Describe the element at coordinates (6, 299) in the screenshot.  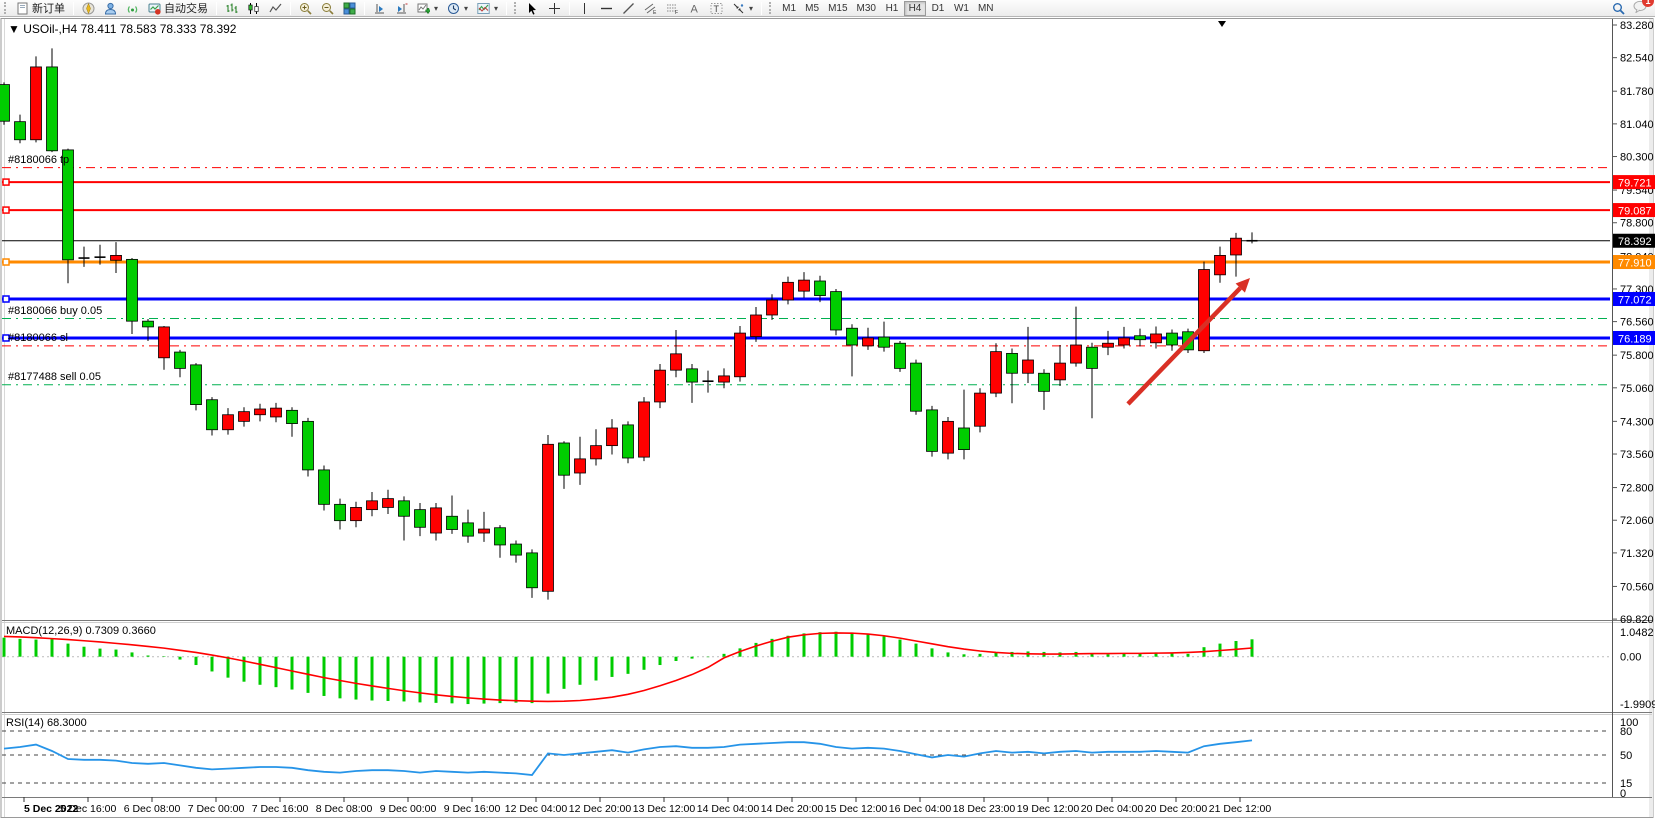
I see `price-line-handle-77.072` at that location.